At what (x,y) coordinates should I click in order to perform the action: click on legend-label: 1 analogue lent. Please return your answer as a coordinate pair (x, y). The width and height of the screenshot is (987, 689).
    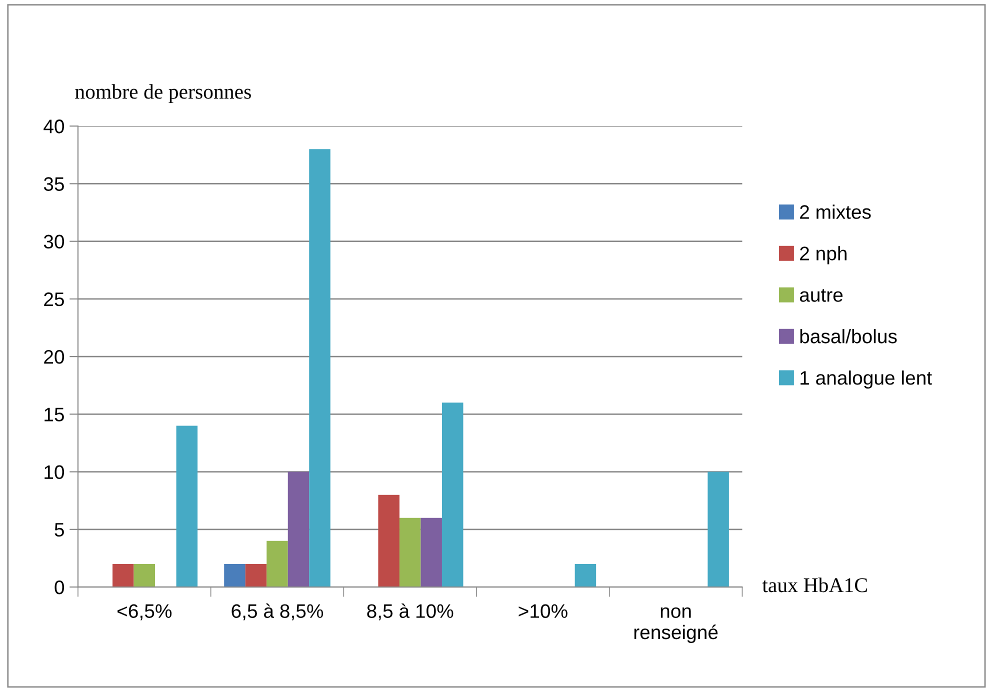
    Looking at the image, I should click on (866, 379).